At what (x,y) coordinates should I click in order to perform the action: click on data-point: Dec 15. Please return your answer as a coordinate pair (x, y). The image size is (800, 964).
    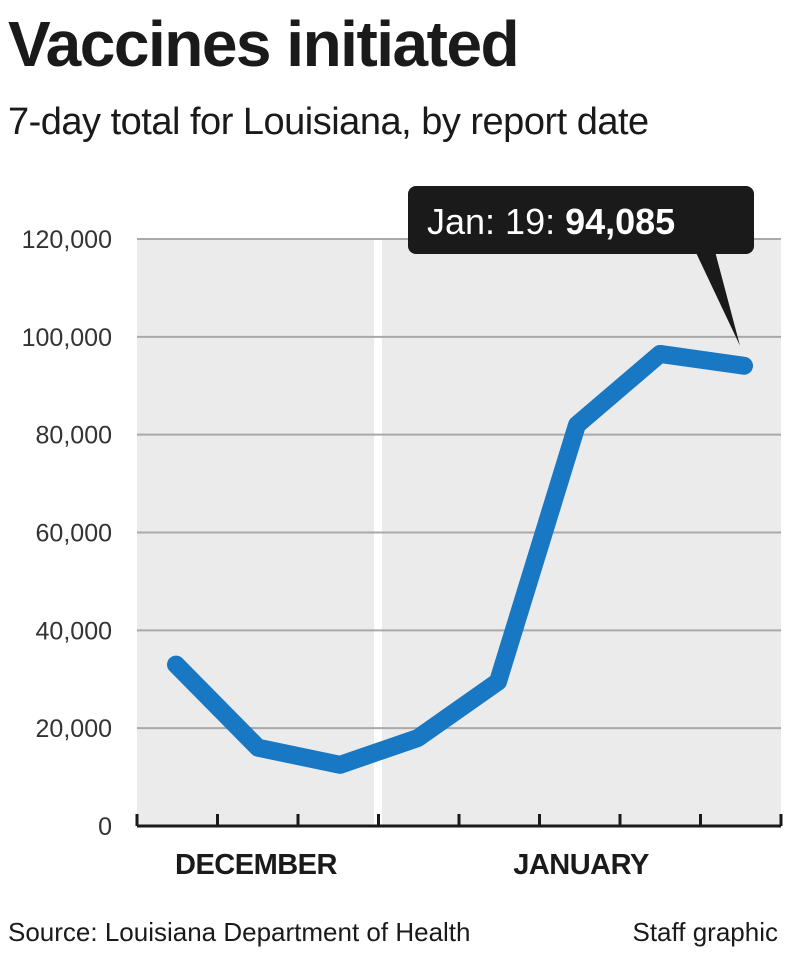
    Looking at the image, I should click on (258, 747).